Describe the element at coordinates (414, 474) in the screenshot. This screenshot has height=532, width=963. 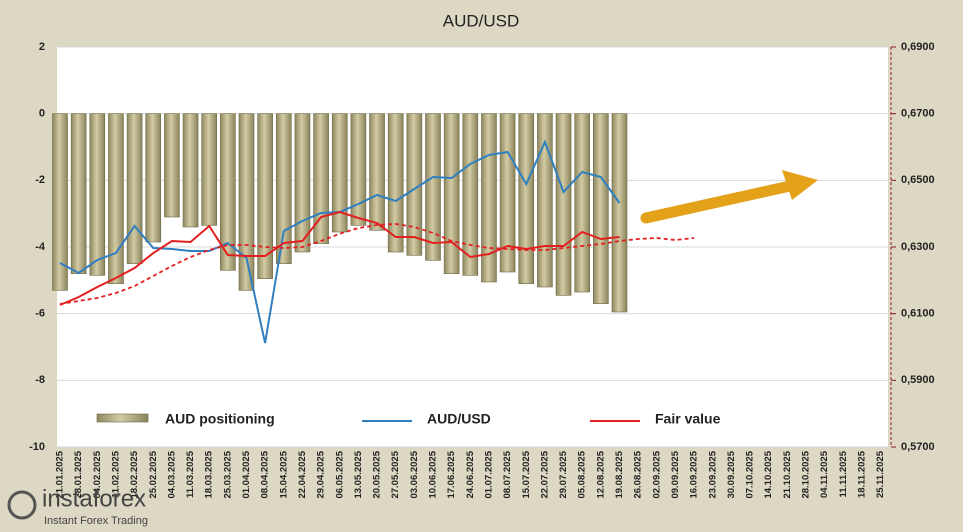
I see `x-tick-label: 03.06.2025` at that location.